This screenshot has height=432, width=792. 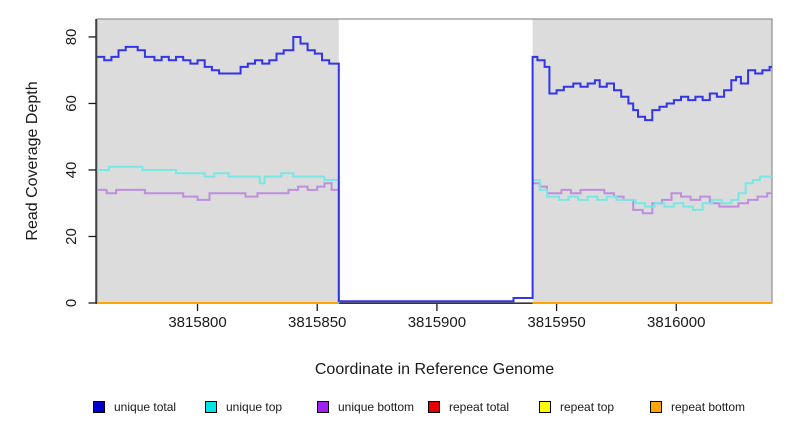 I want to click on y-tick-label: 0, so click(x=71, y=303).